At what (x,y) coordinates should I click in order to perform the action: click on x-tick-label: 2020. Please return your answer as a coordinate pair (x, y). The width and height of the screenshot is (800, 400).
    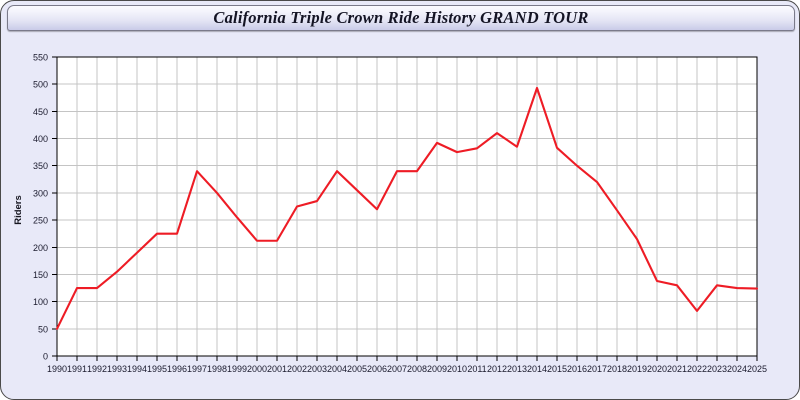
    Looking at the image, I should click on (657, 369).